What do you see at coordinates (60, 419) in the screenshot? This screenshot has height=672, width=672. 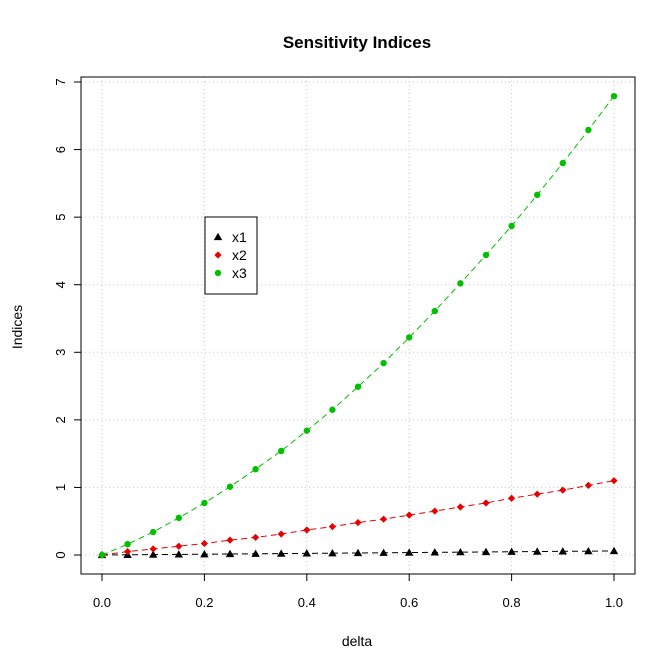 I see `y-tick-label-2: 2` at bounding box center [60, 419].